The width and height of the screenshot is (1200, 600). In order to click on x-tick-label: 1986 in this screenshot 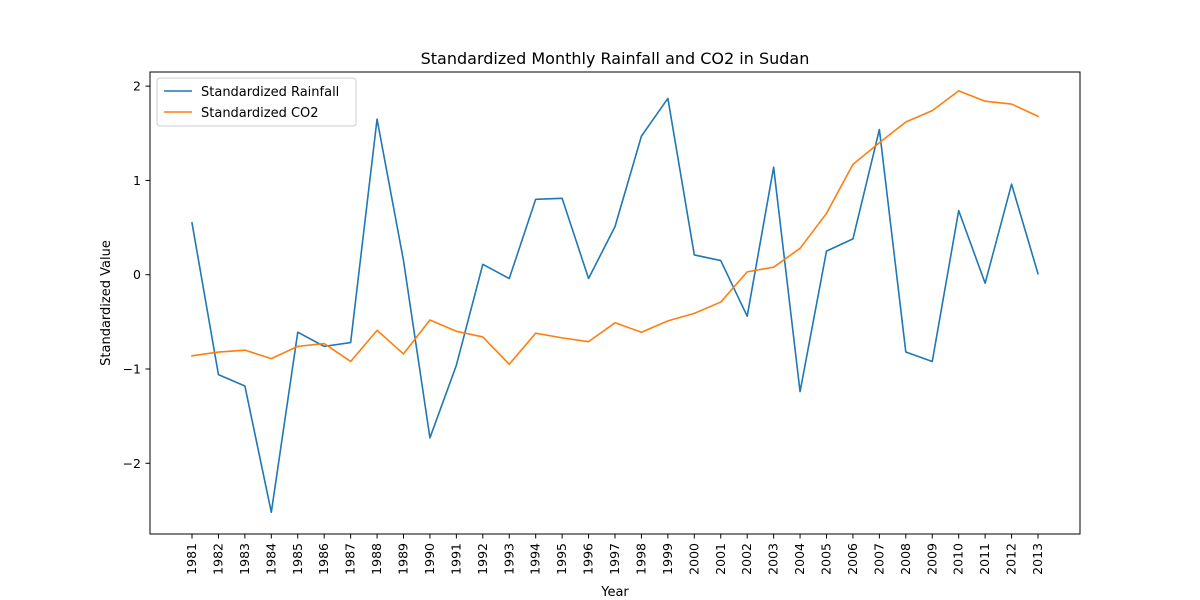, I will do `click(323, 559)`.